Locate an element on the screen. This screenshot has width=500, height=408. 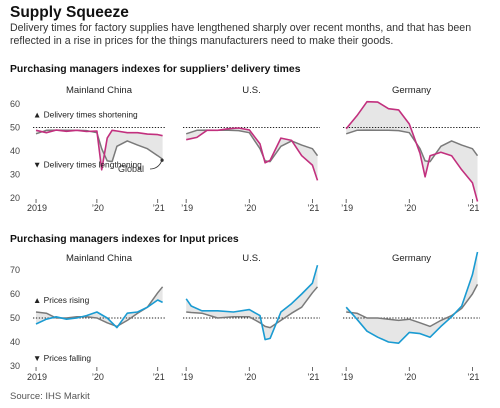
annotation-above: ▲ Prices rising is located at coordinates (61, 300).